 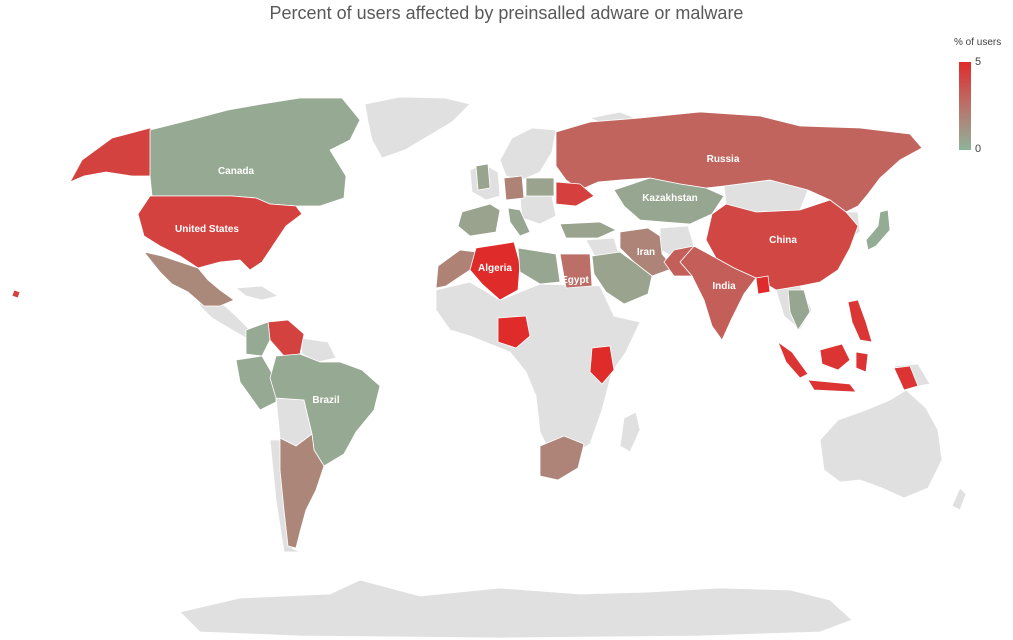 I want to click on country-usa, so click(x=220, y=233).